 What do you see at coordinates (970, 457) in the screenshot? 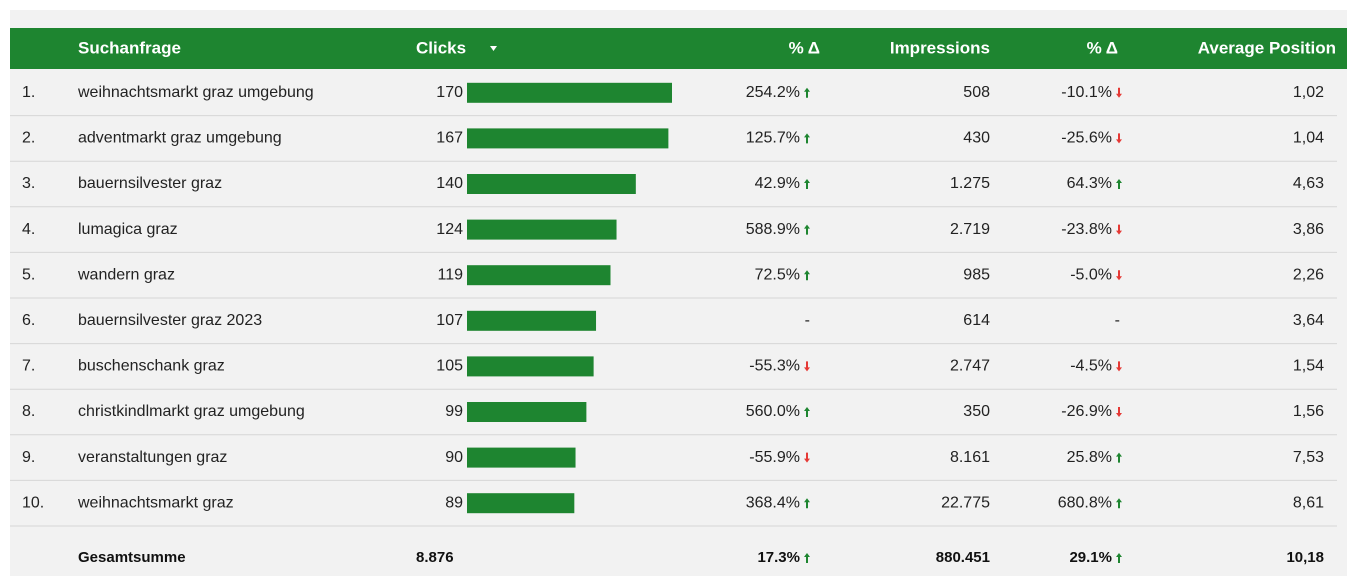
I see `impressions: 8.161` at bounding box center [970, 457].